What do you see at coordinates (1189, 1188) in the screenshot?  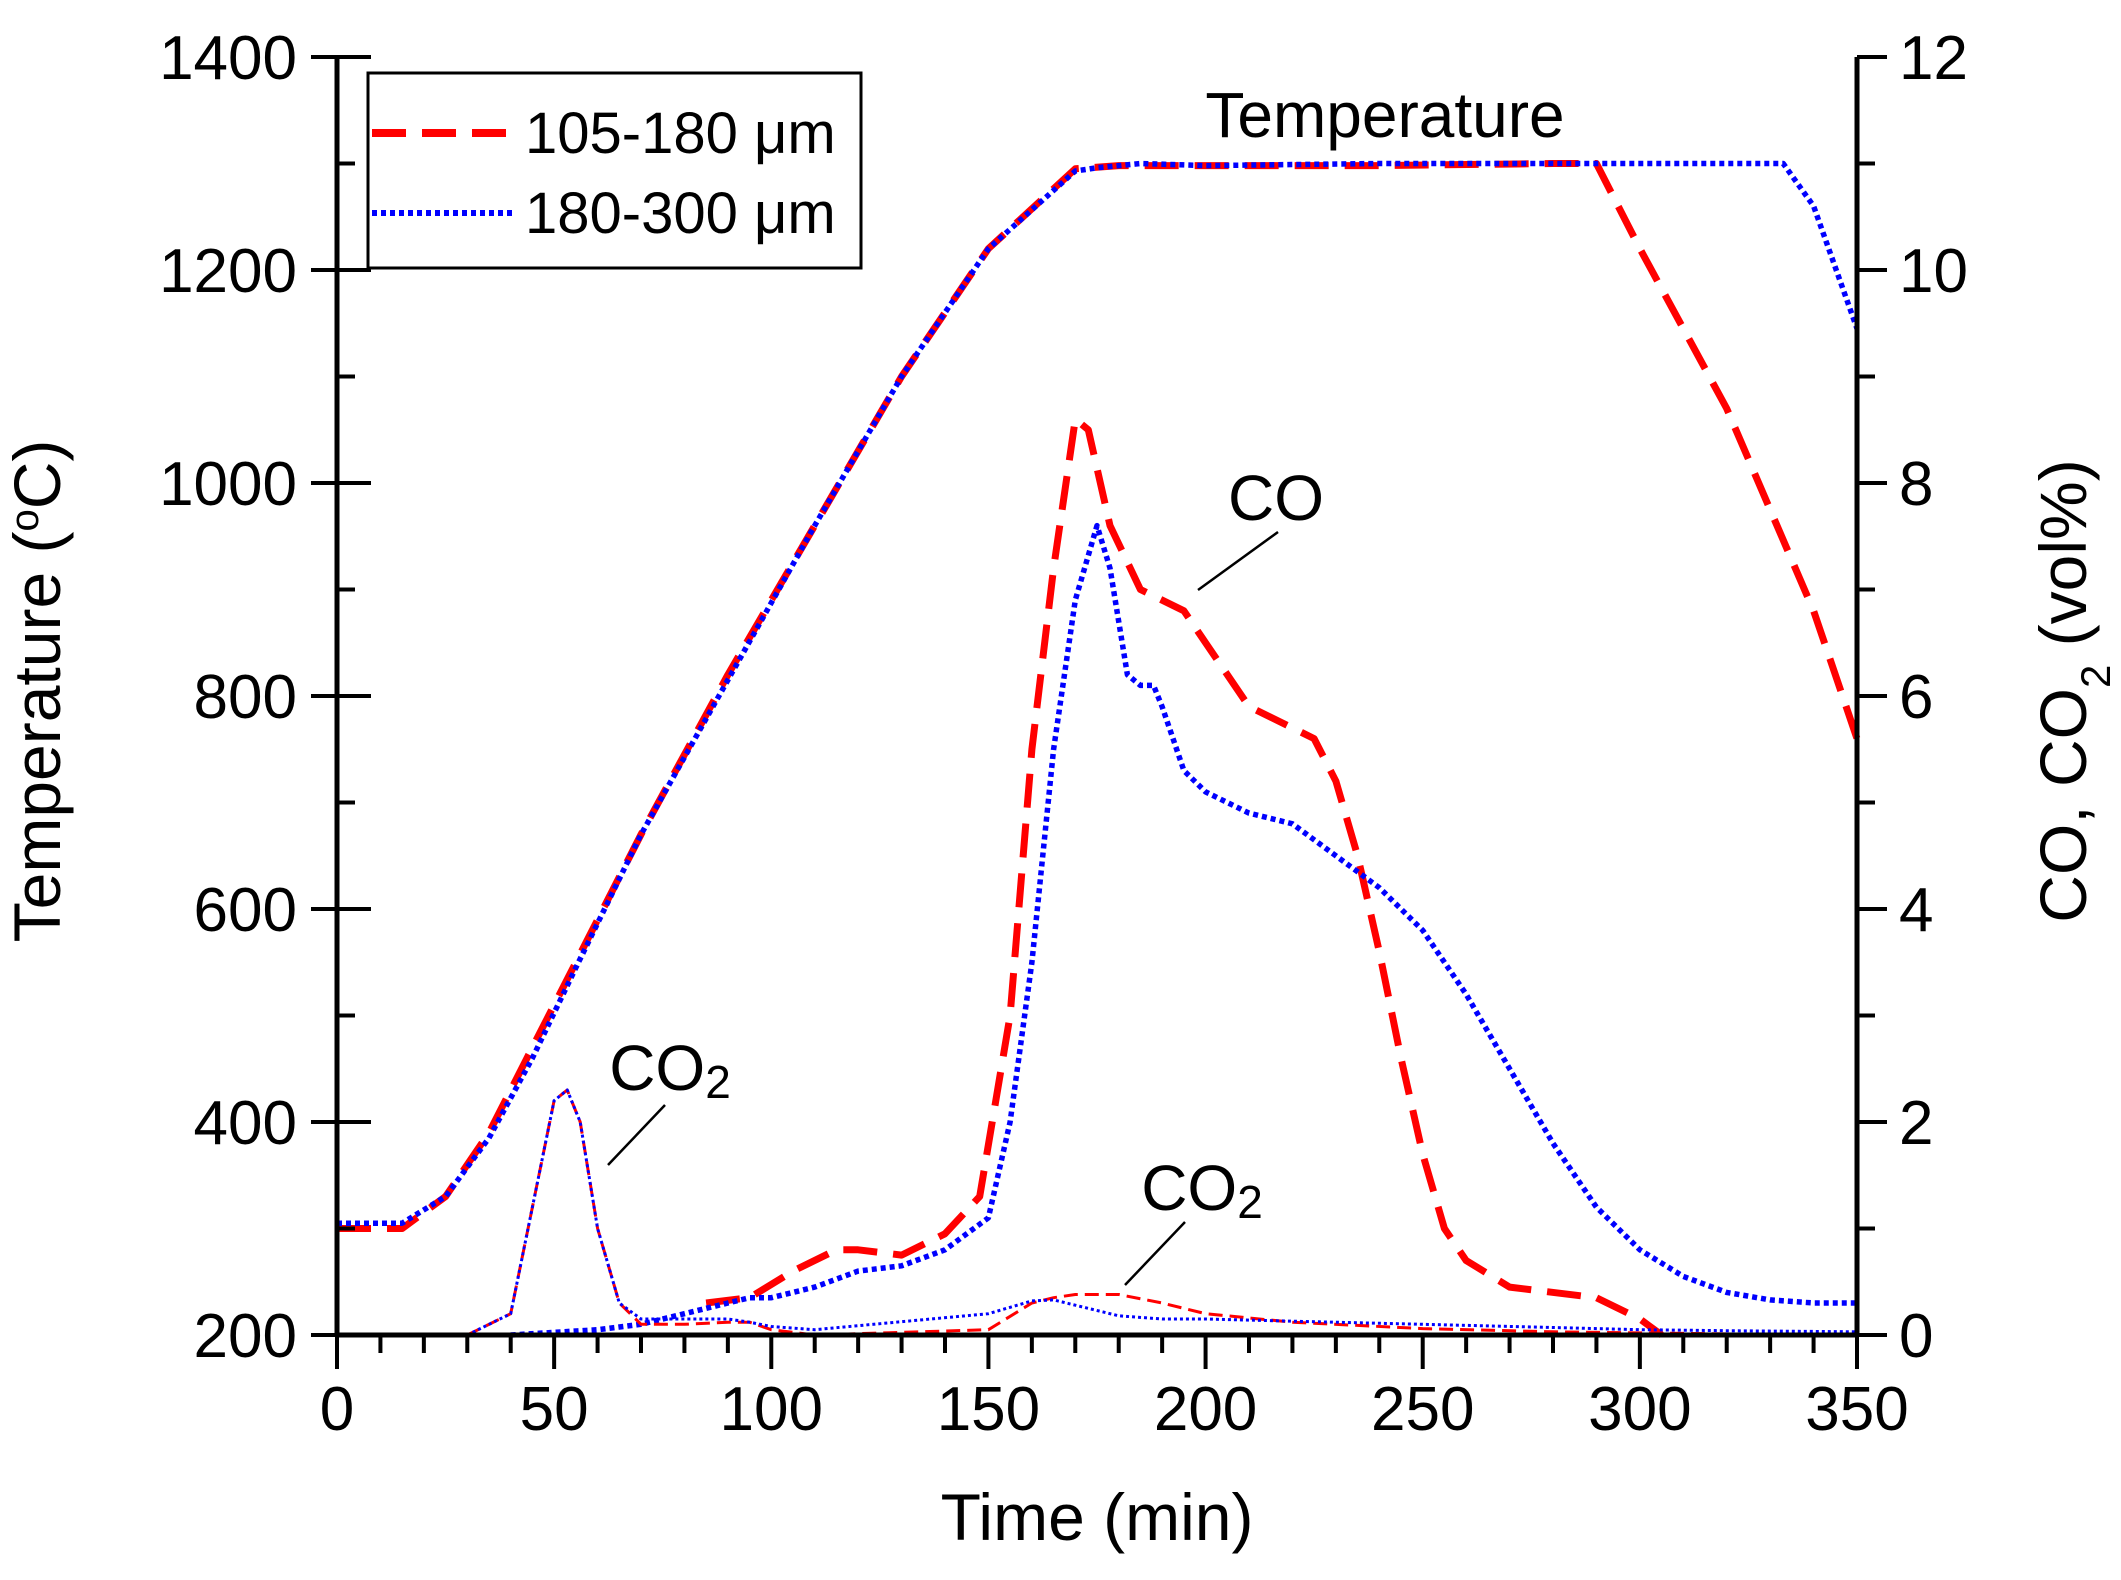 I see `annotation-co2-right-base: CO` at bounding box center [1189, 1188].